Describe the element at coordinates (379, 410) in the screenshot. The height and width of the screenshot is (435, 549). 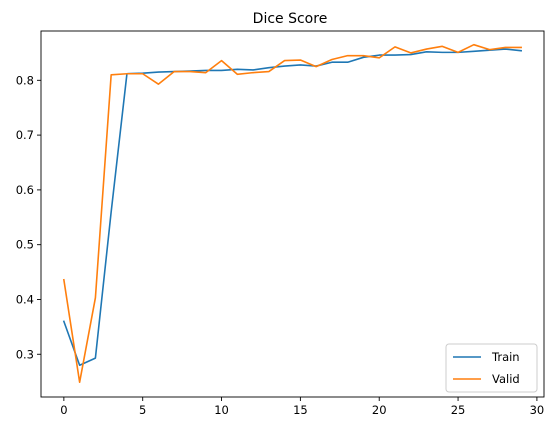
I see `x-tick-label: 20` at that location.